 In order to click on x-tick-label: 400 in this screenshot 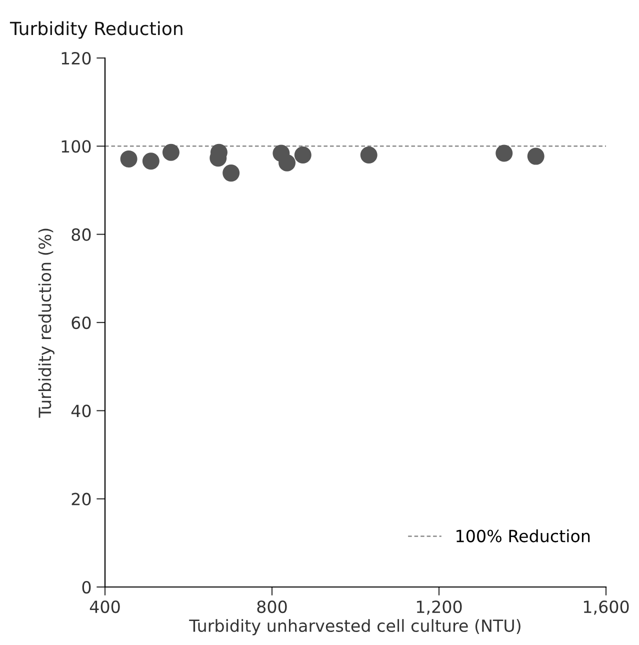, I will do `click(105, 607)`.